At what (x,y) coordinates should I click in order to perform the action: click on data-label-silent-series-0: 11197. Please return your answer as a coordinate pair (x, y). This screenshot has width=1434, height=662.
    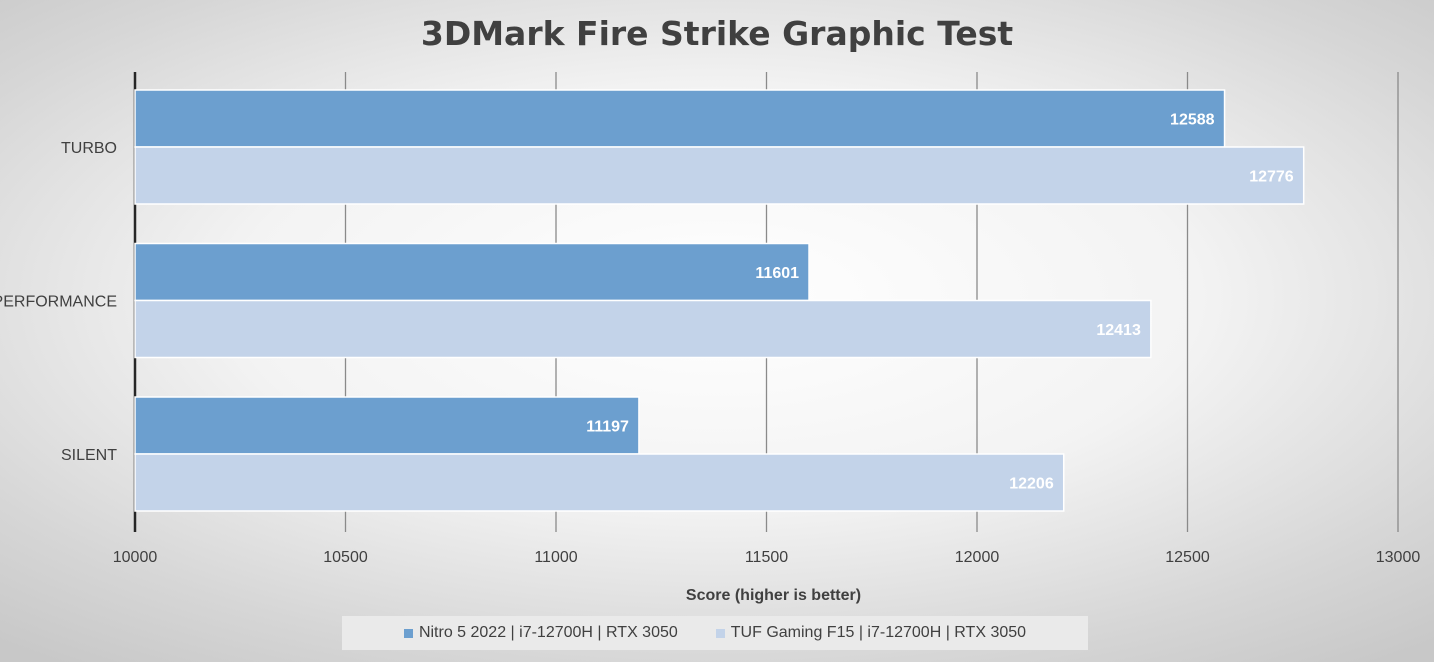
    Looking at the image, I should click on (607, 427).